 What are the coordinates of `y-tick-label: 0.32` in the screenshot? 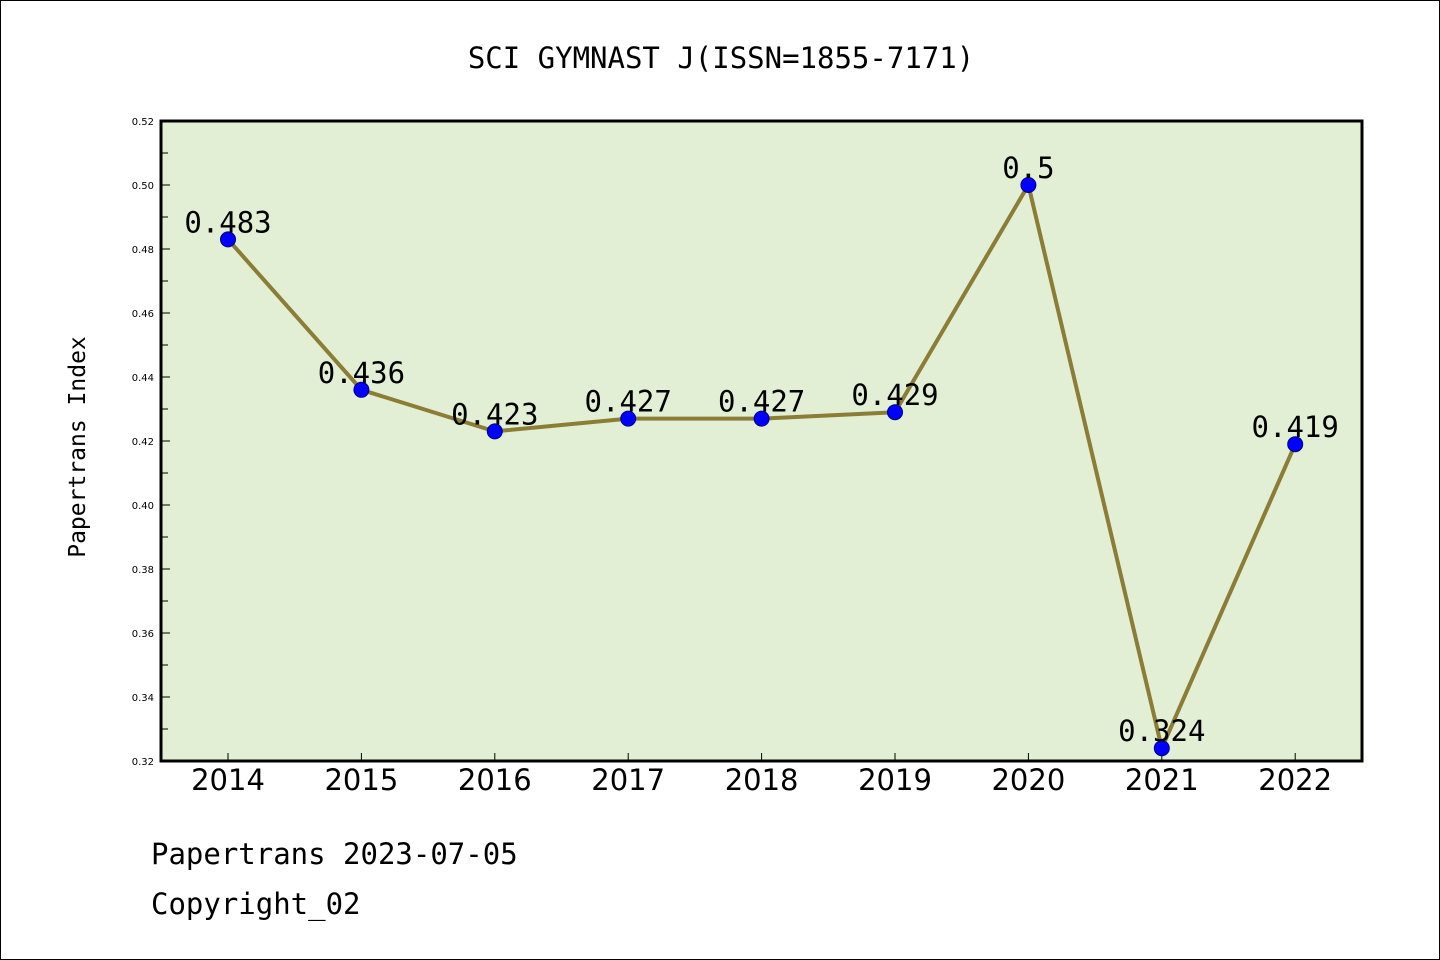 It's located at (143, 762).